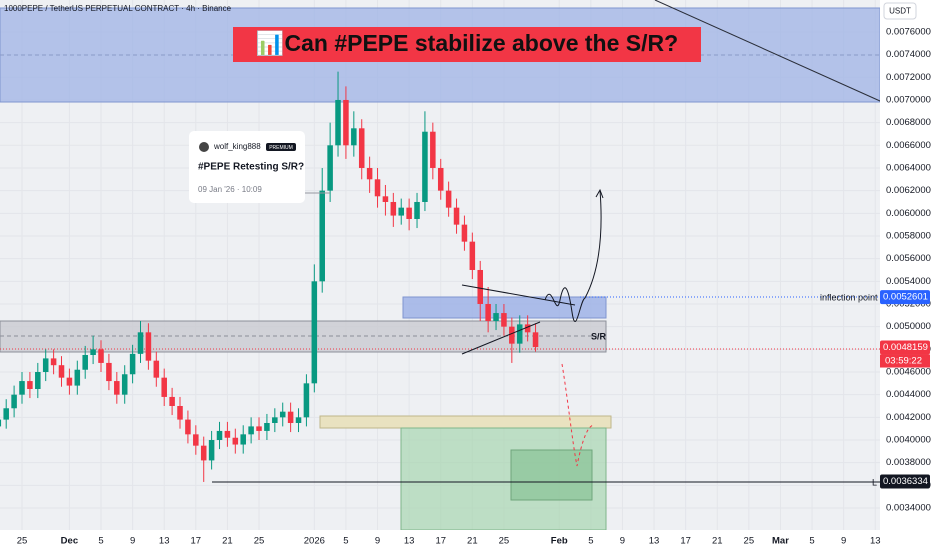 The image size is (932, 550). Describe the element at coordinates (908, 167) in the screenshot. I see `y-tick-label: 0.0064000` at that location.